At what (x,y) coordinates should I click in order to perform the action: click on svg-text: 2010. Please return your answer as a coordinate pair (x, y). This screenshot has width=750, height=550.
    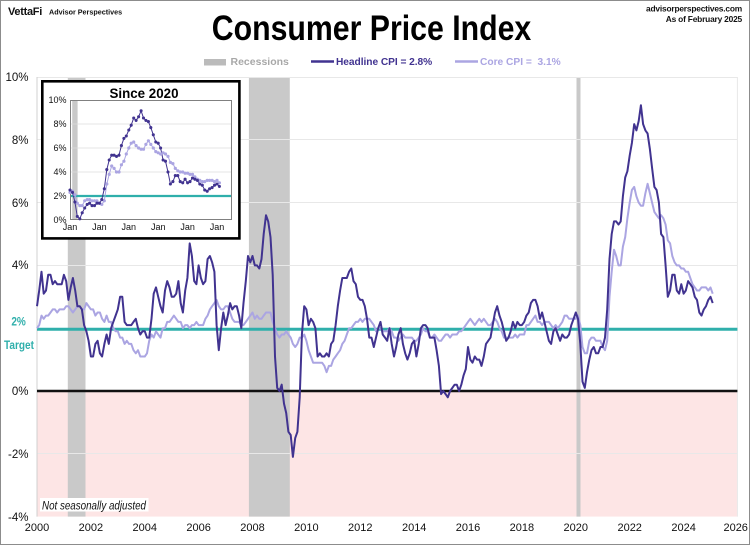
    Looking at the image, I should click on (306, 528).